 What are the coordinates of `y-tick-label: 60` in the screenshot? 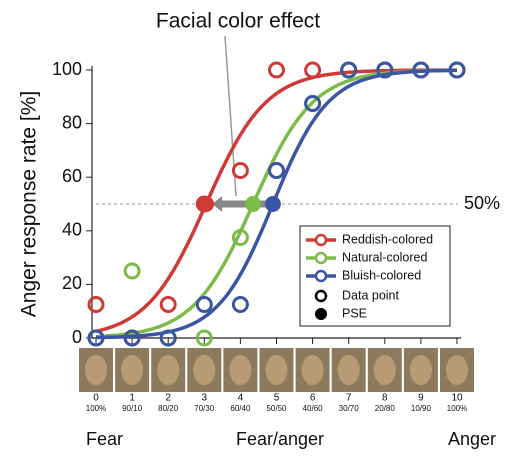 It's located at (72, 176).